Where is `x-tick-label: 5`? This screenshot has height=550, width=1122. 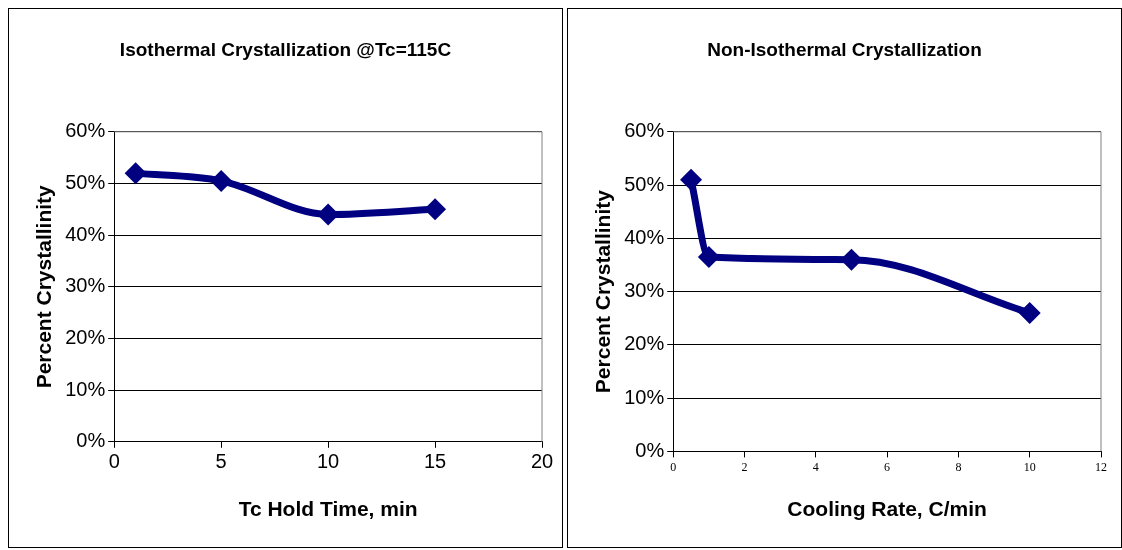
x-tick-label: 5 is located at coordinates (221, 461).